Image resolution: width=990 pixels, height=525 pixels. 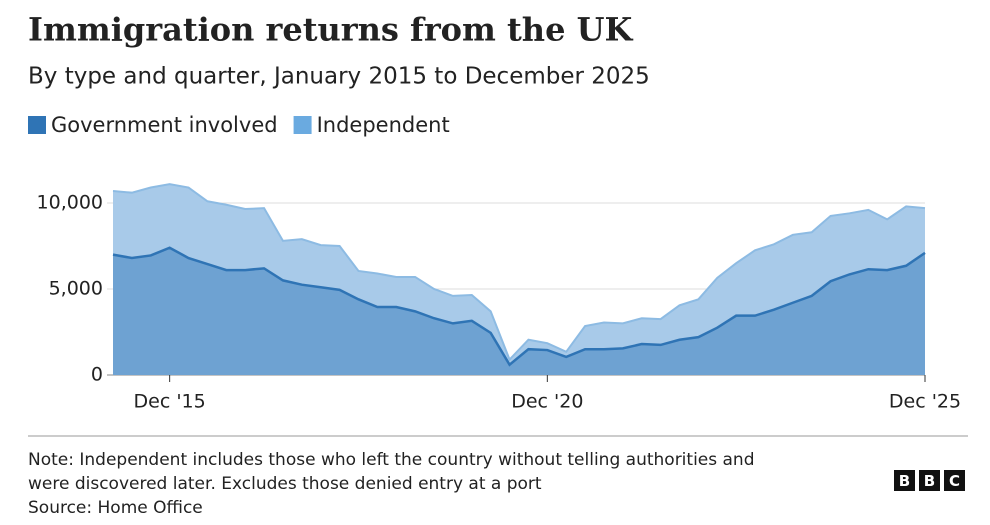 What do you see at coordinates (925, 402) in the screenshot?
I see `x-tick-label: Dec '25` at bounding box center [925, 402].